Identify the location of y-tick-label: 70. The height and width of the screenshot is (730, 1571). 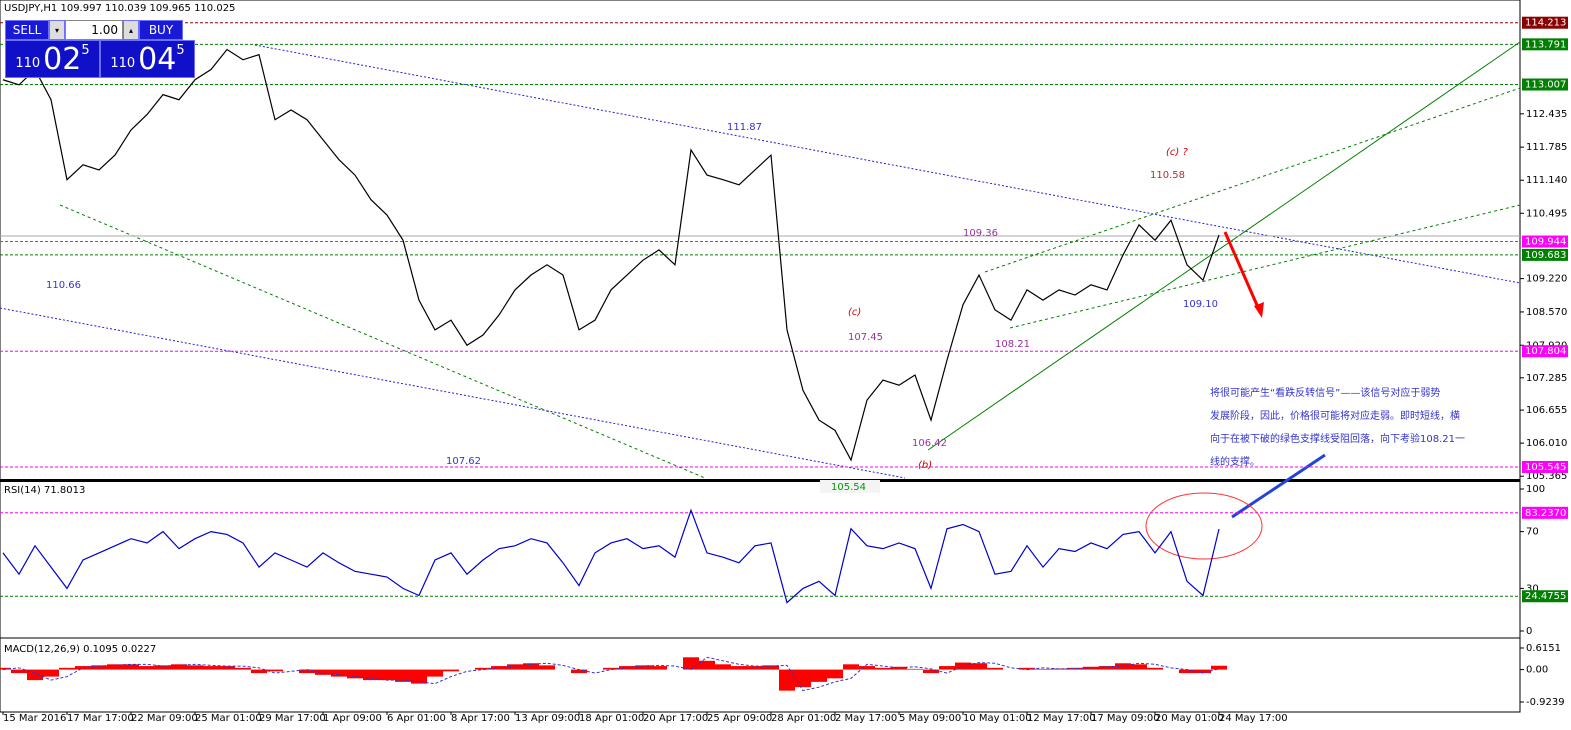
(1532, 532).